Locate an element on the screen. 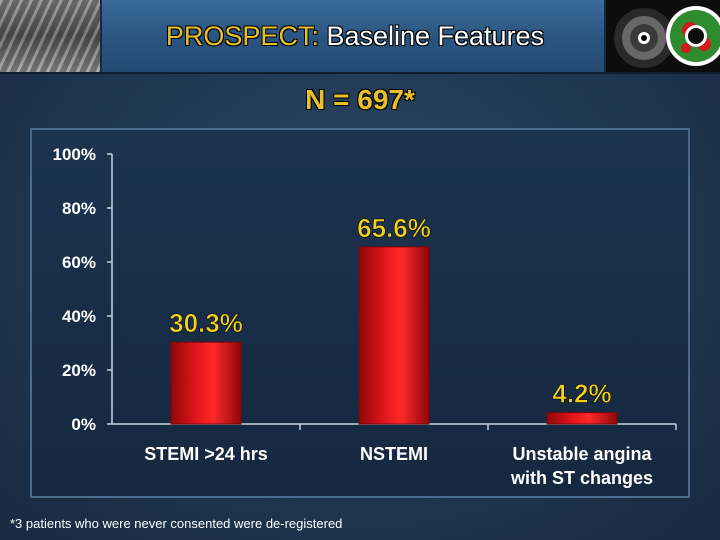 The image size is (720, 540). y-tick-label: 80% is located at coordinates (79, 208).